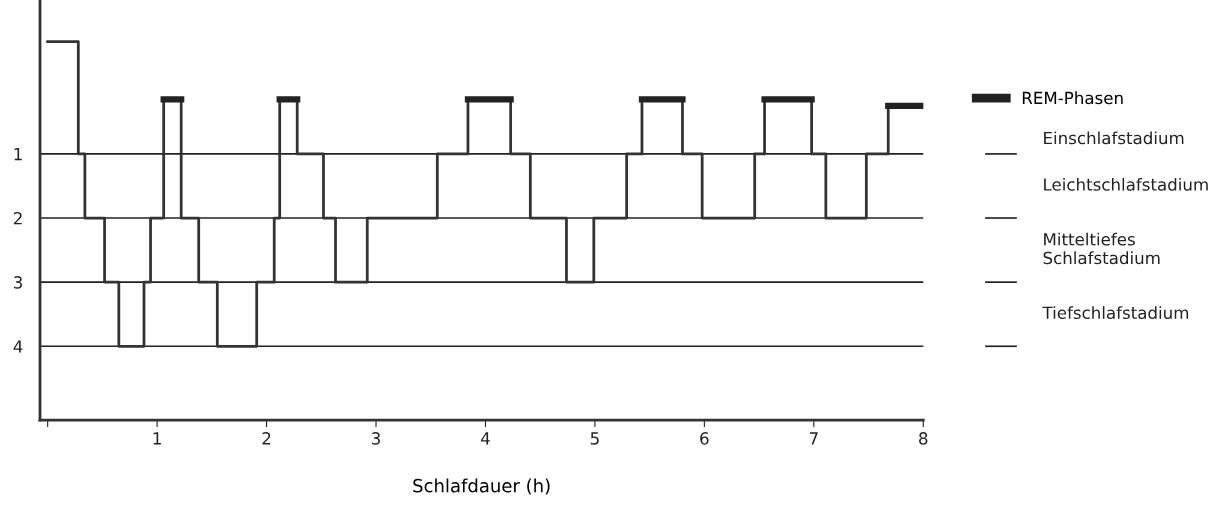 The width and height of the screenshot is (1231, 527). What do you see at coordinates (1114, 138) in the screenshot?
I see `text: Einschlafstadium` at bounding box center [1114, 138].